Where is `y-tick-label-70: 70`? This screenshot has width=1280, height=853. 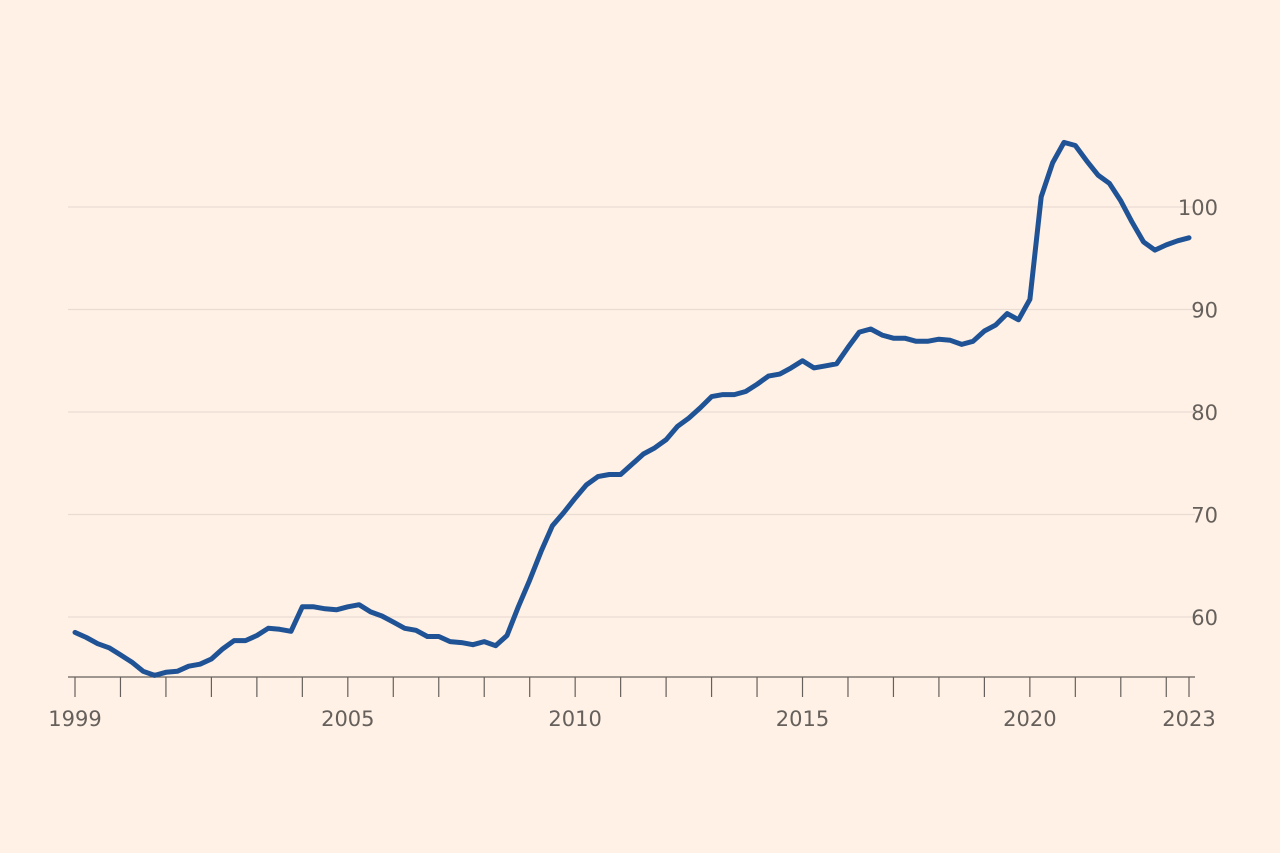
y-tick-label-70: 70 is located at coordinates (1204, 516).